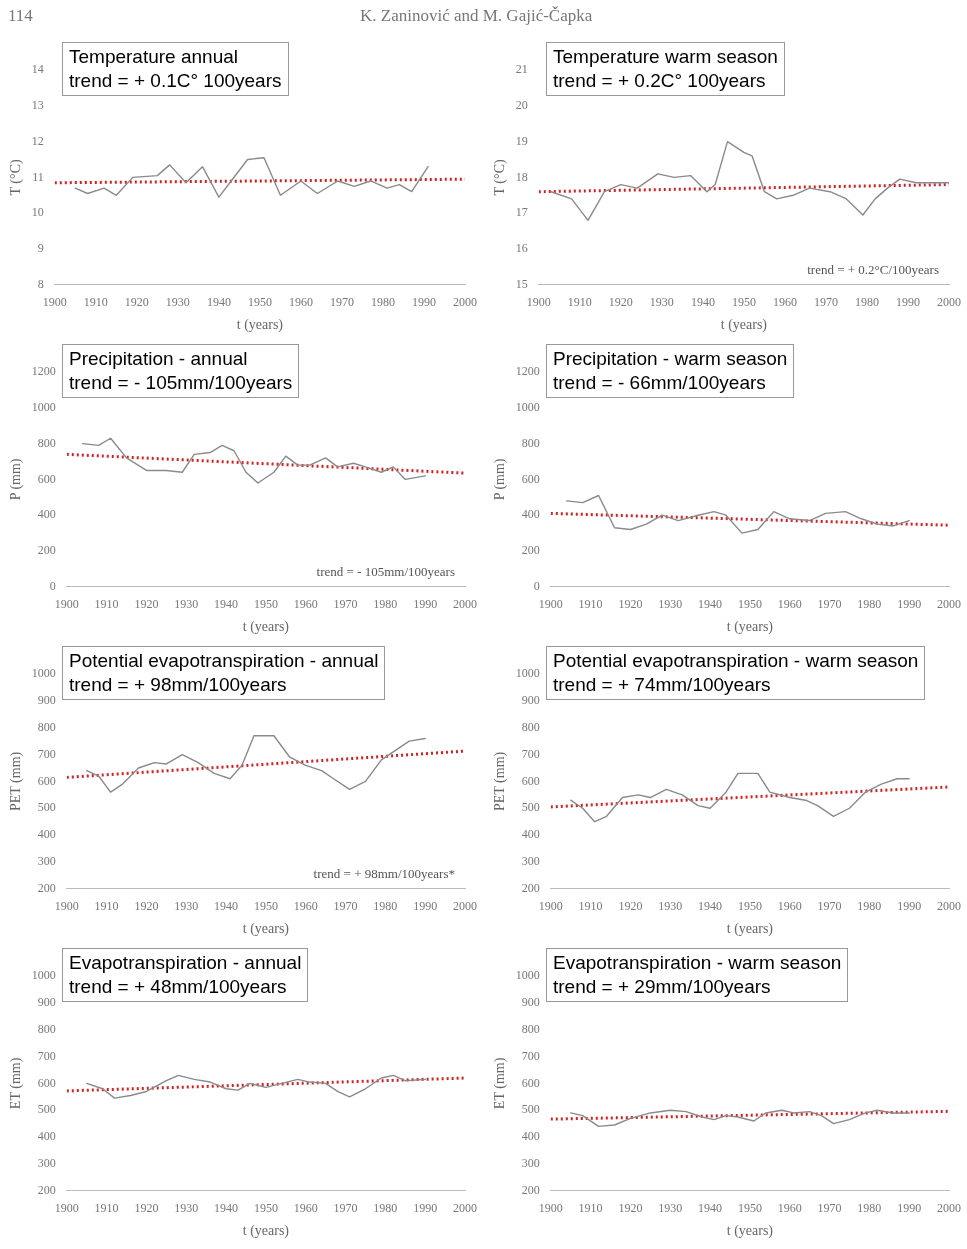 The width and height of the screenshot is (967, 1249). What do you see at coordinates (521, 283) in the screenshot?
I see `y-tick-label: 15` at bounding box center [521, 283].